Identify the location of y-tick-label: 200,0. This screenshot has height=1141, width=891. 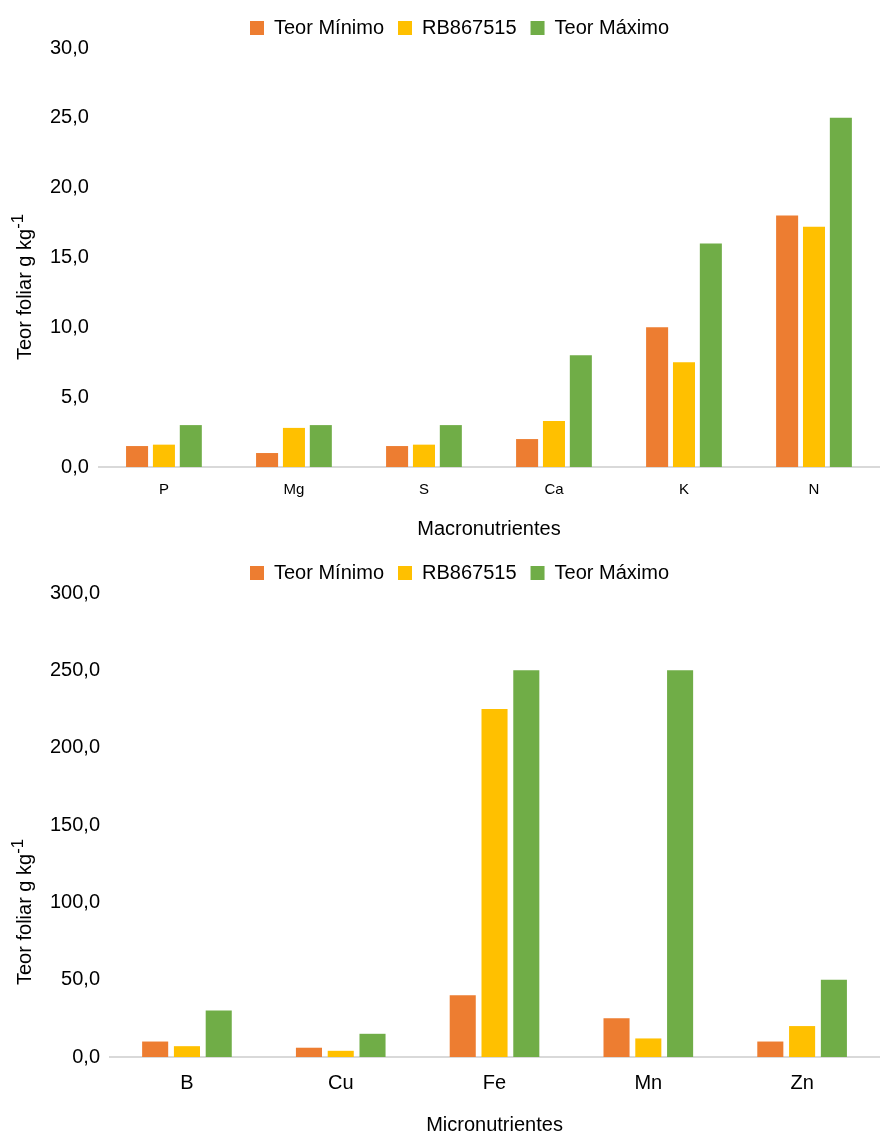
(75, 746).